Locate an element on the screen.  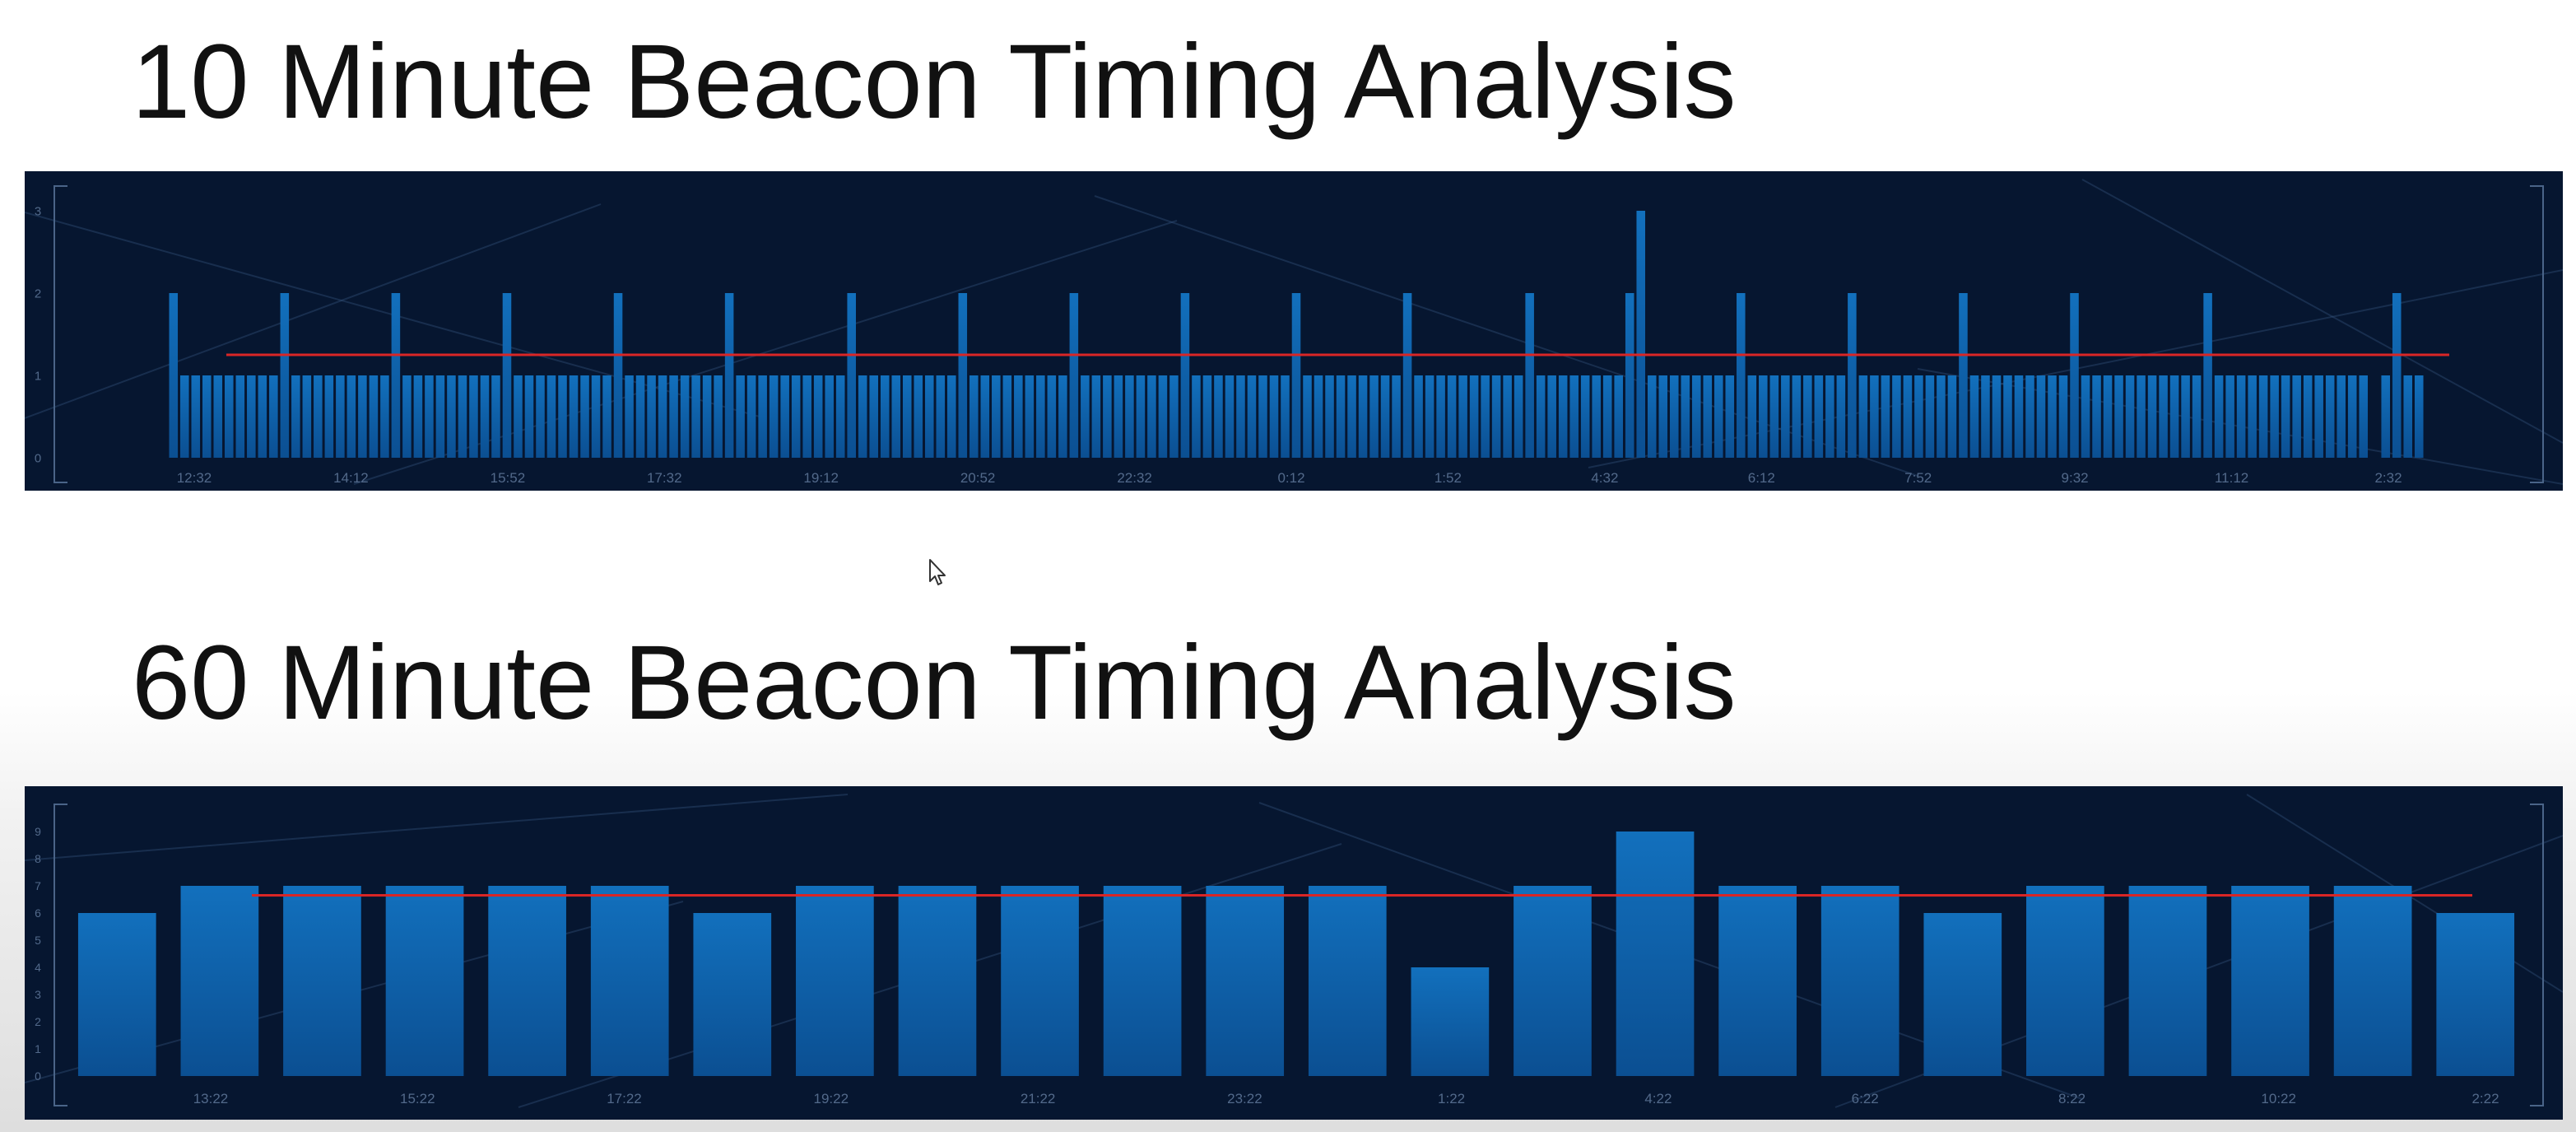
x-tick-label: 15:22 is located at coordinates (417, 1098).